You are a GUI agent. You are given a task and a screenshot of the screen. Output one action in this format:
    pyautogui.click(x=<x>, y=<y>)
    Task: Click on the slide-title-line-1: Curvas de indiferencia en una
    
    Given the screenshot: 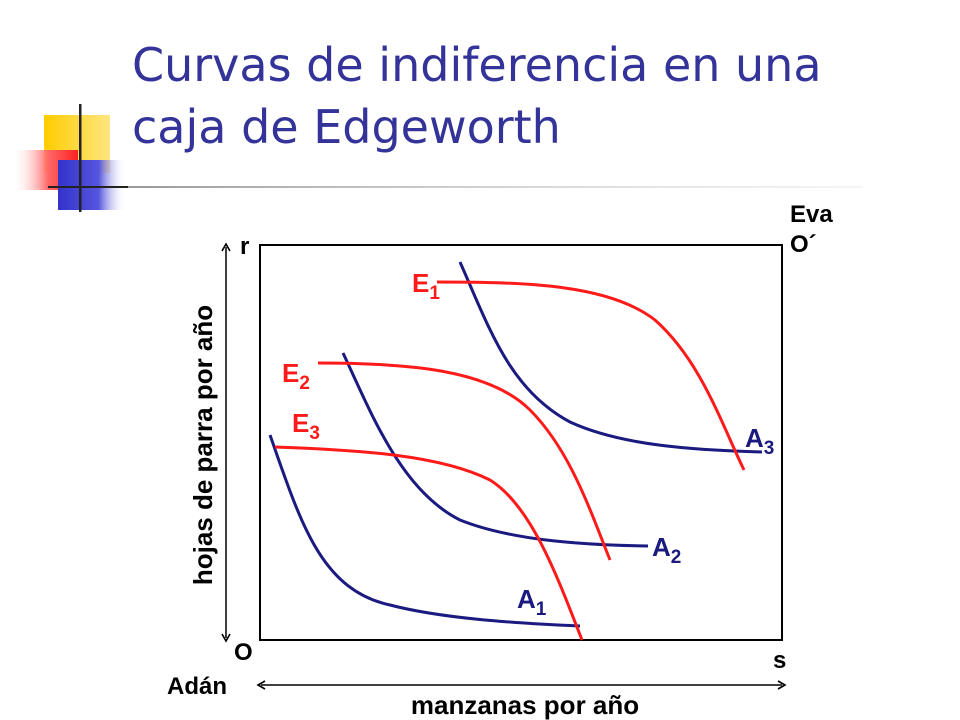 What is the action you would take?
    pyautogui.click(x=477, y=65)
    